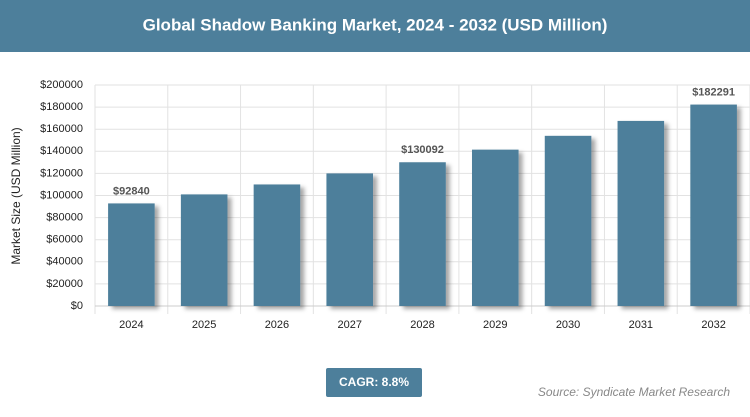 This screenshot has width=750, height=417. What do you see at coordinates (204, 325) in the screenshot?
I see `x-tick-label: 2025` at bounding box center [204, 325].